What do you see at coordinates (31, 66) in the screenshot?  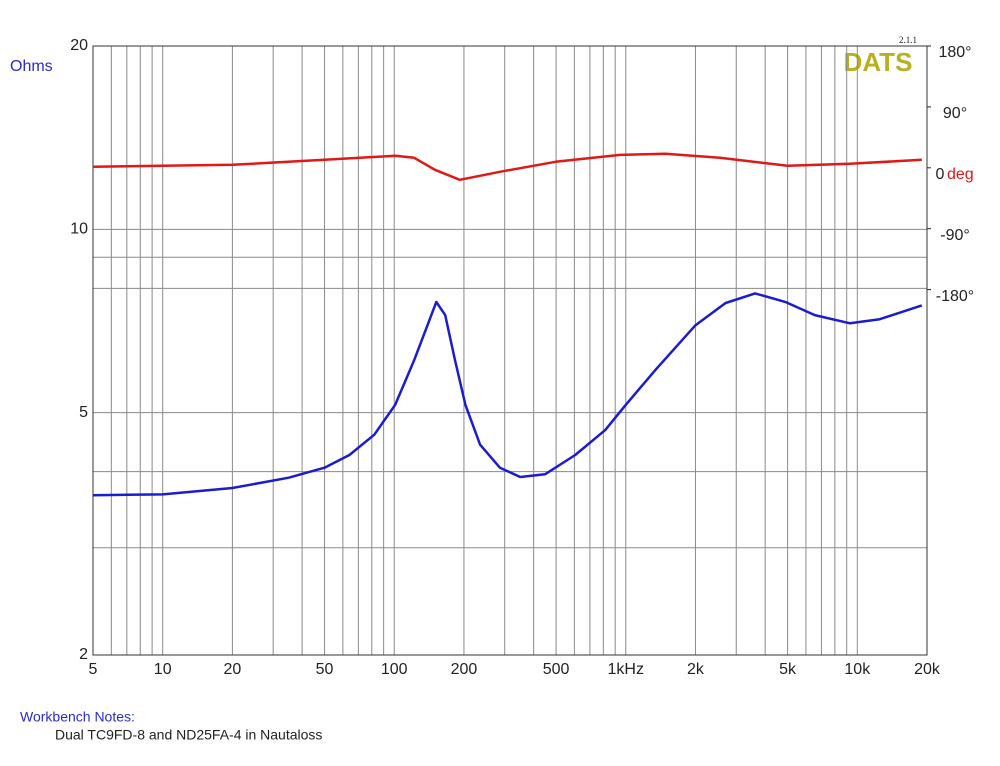 I see `y-axis-label: Ohms` at bounding box center [31, 66].